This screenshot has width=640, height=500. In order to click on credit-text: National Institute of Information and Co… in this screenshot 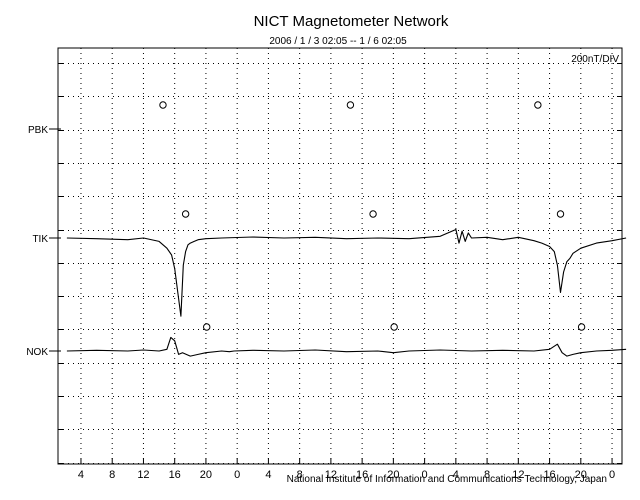, I will do `click(447, 479)`.